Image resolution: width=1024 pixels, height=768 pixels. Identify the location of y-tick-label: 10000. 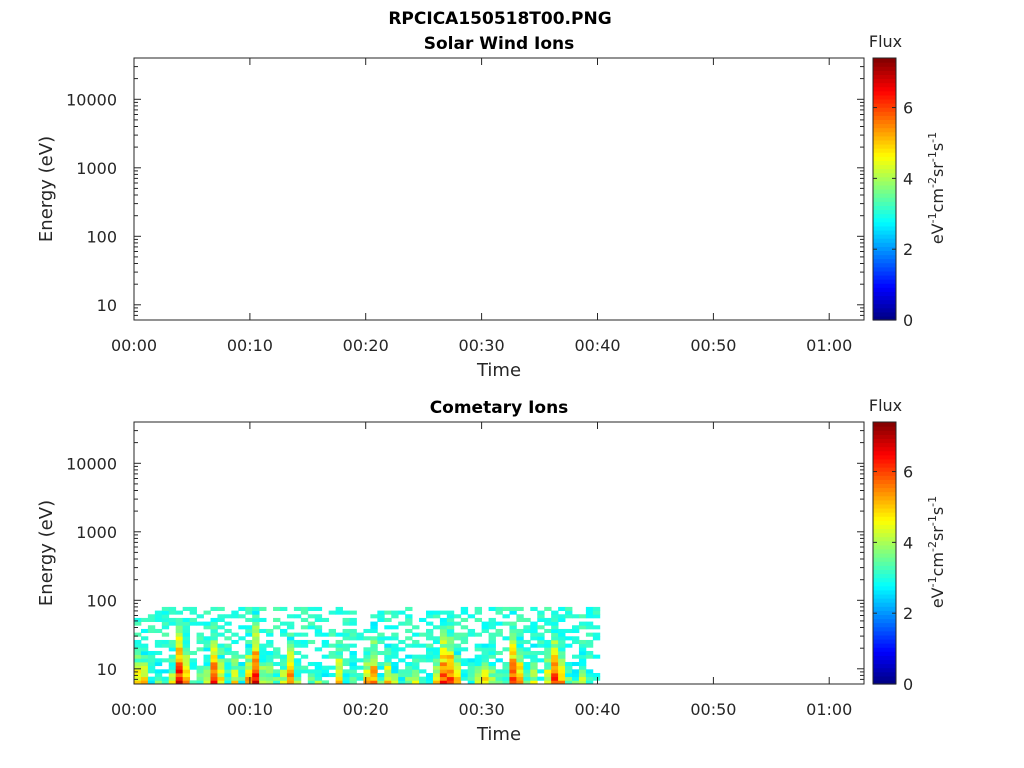
(91, 99).